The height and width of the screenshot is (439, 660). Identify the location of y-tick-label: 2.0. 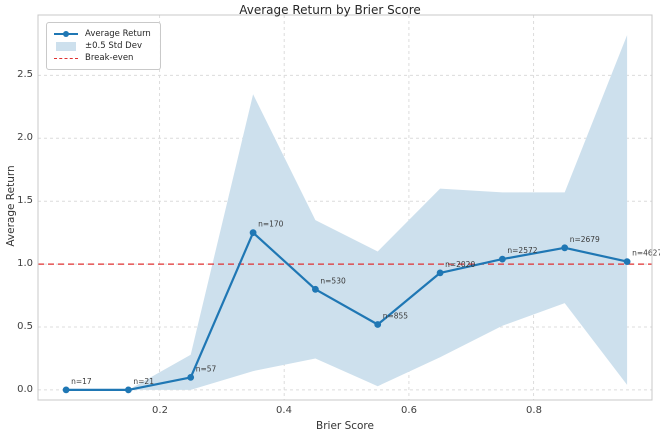
(25, 137).